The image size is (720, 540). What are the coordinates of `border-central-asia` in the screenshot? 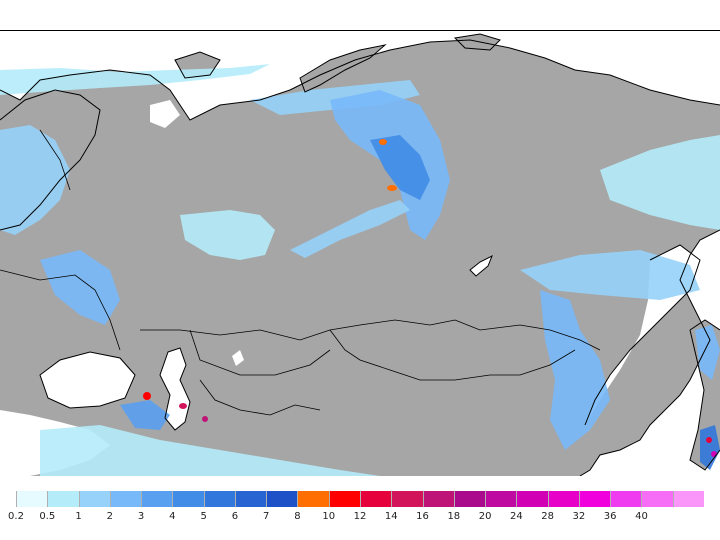 It's located at (260, 397).